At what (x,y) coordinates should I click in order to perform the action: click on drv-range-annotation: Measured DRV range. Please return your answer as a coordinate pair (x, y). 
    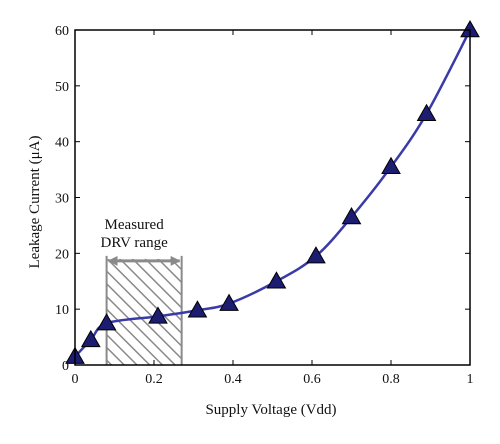
    Looking at the image, I should click on (141, 291).